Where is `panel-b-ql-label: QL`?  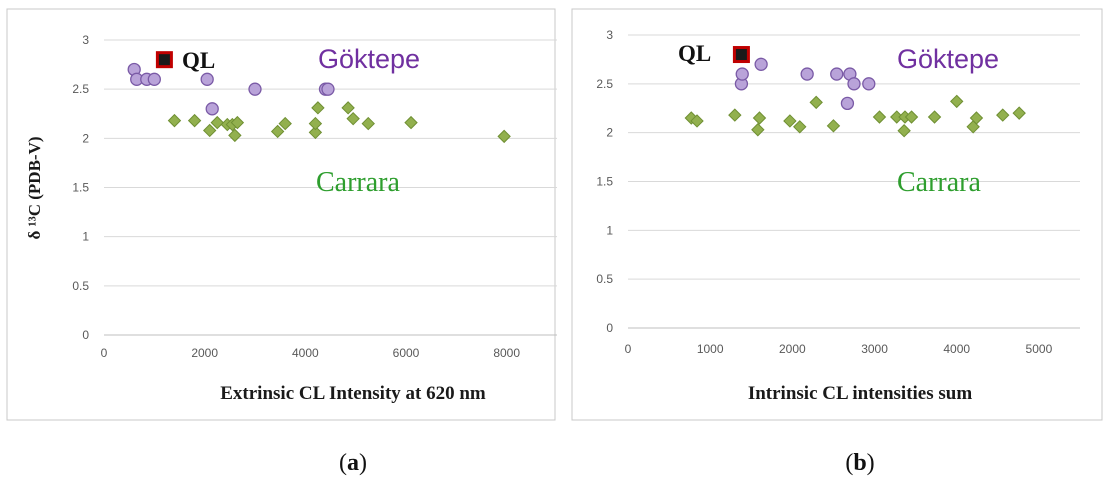
panel-b-ql-label: QL is located at coordinates (694, 53).